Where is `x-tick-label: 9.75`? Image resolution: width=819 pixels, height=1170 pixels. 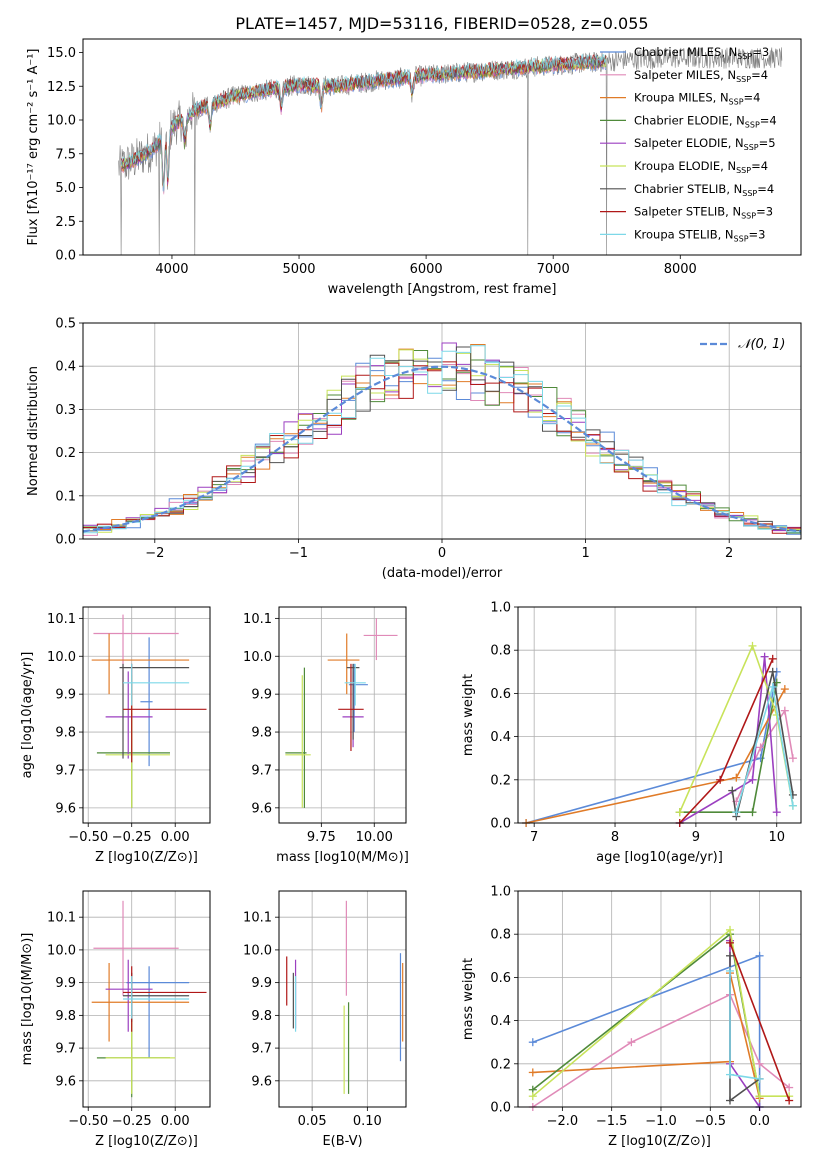
x-tick-label: 9.75 is located at coordinates (321, 837).